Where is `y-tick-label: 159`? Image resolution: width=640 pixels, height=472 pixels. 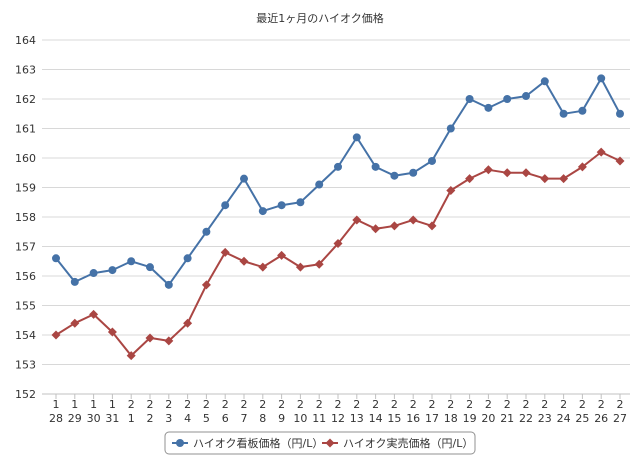
y-tick-label: 159 is located at coordinates (25, 188).